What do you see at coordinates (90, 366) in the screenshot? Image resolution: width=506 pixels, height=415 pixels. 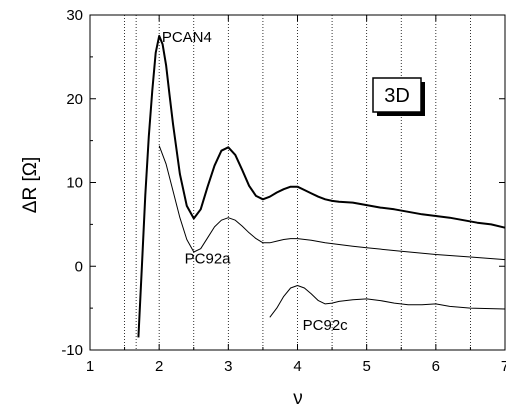 I see `x-tick-label: 1` at bounding box center [90, 366].